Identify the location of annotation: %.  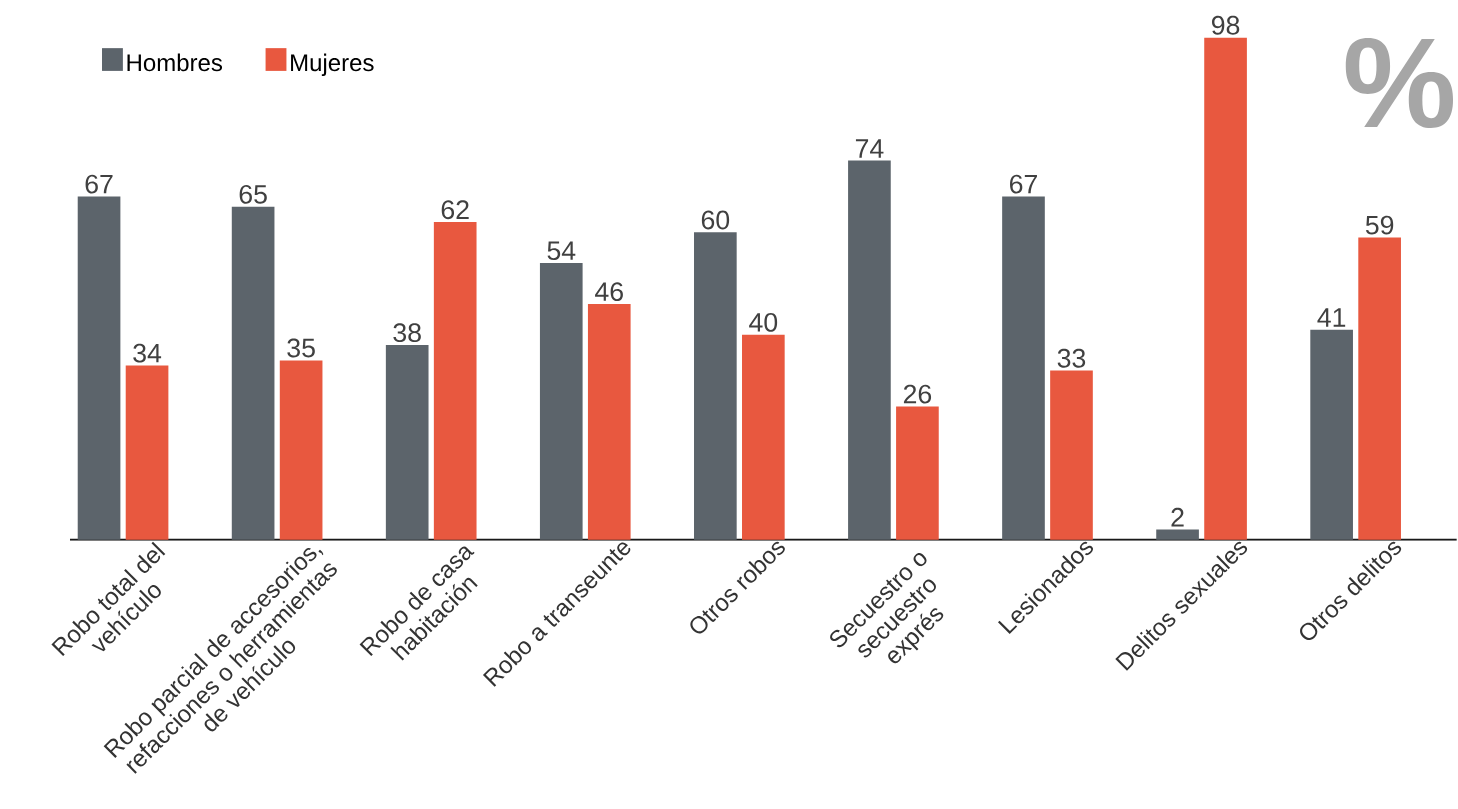
(1399, 83).